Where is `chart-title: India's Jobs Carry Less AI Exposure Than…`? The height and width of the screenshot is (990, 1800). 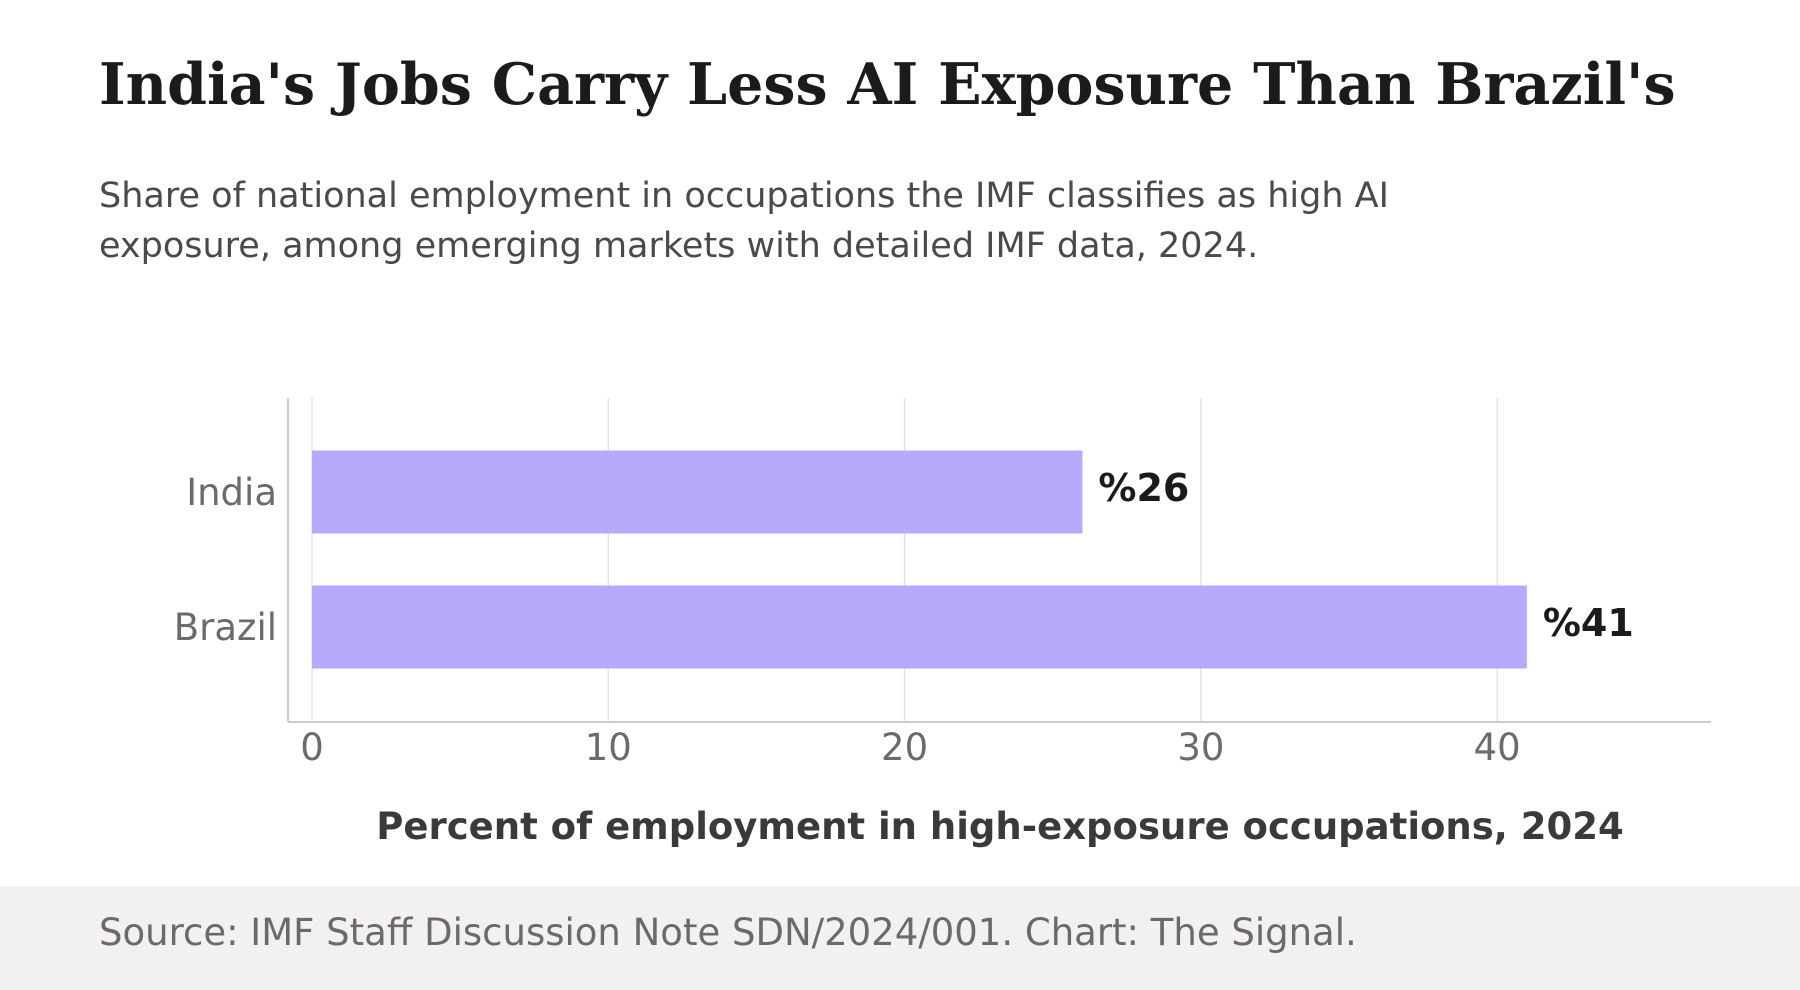
chart-title: India's Jobs Carry Less AI Exposure Than… is located at coordinates (887, 84).